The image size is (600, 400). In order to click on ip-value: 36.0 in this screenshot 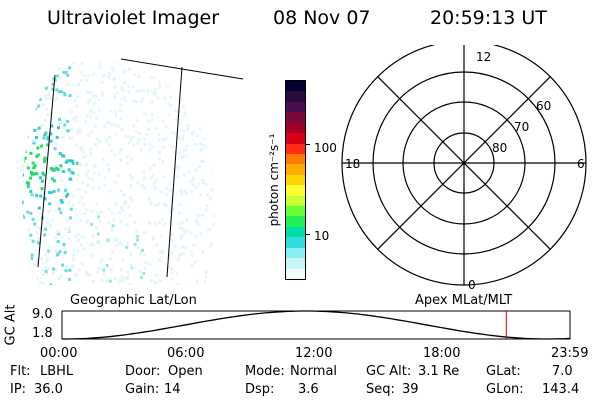, I will do `click(48, 389)`.